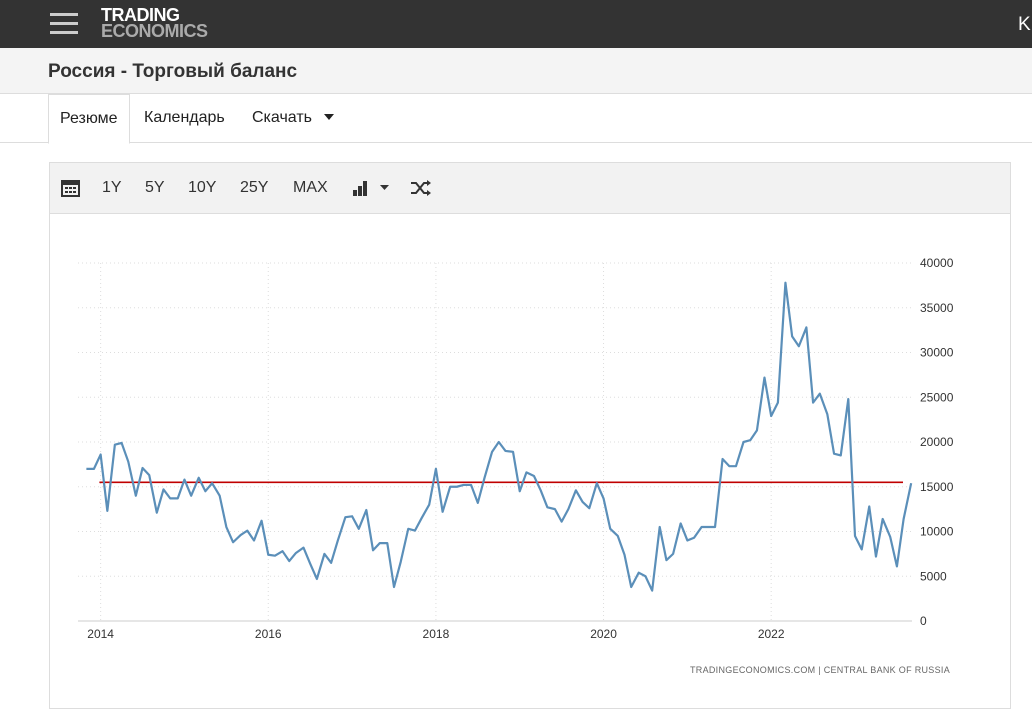 Image resolution: width=1032 pixels, height=727 pixels. What do you see at coordinates (184, 117) in the screenshot?
I see `tab: Календарь` at bounding box center [184, 117].